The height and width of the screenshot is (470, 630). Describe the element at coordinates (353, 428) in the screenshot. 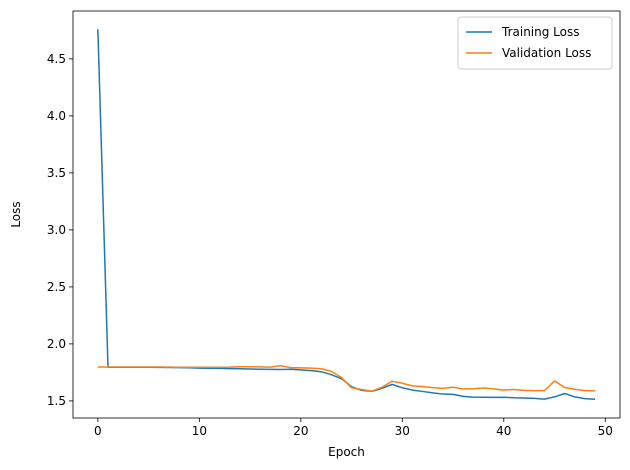

I see `x-axis: 0 10 20 30 40 50` at that location.